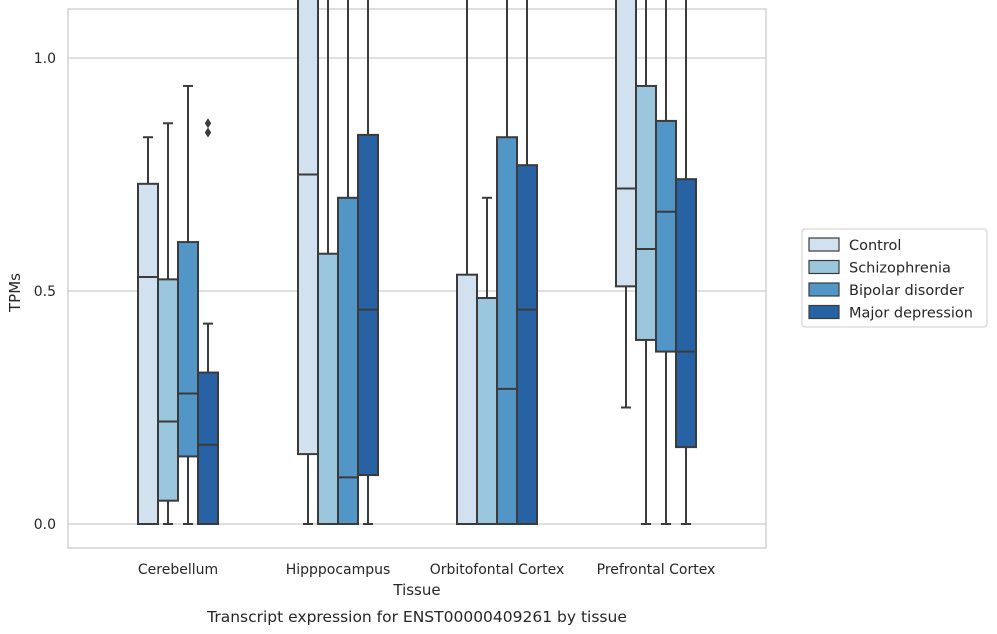 This screenshot has width=997, height=634. Describe the element at coordinates (15, 293) in the screenshot. I see `y-axis-title: TPMs` at that location.